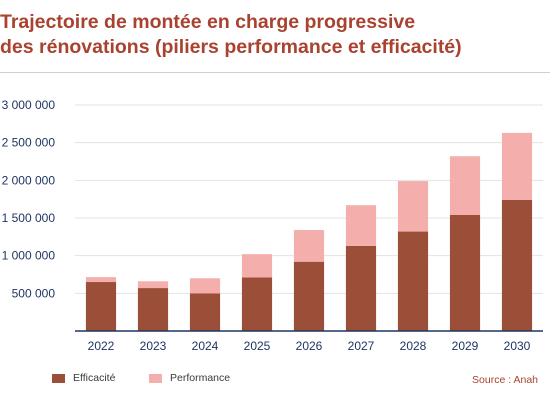  What do you see at coordinates (94, 378) in the screenshot?
I see `legend-label-efficacite: Efficacité` at bounding box center [94, 378].